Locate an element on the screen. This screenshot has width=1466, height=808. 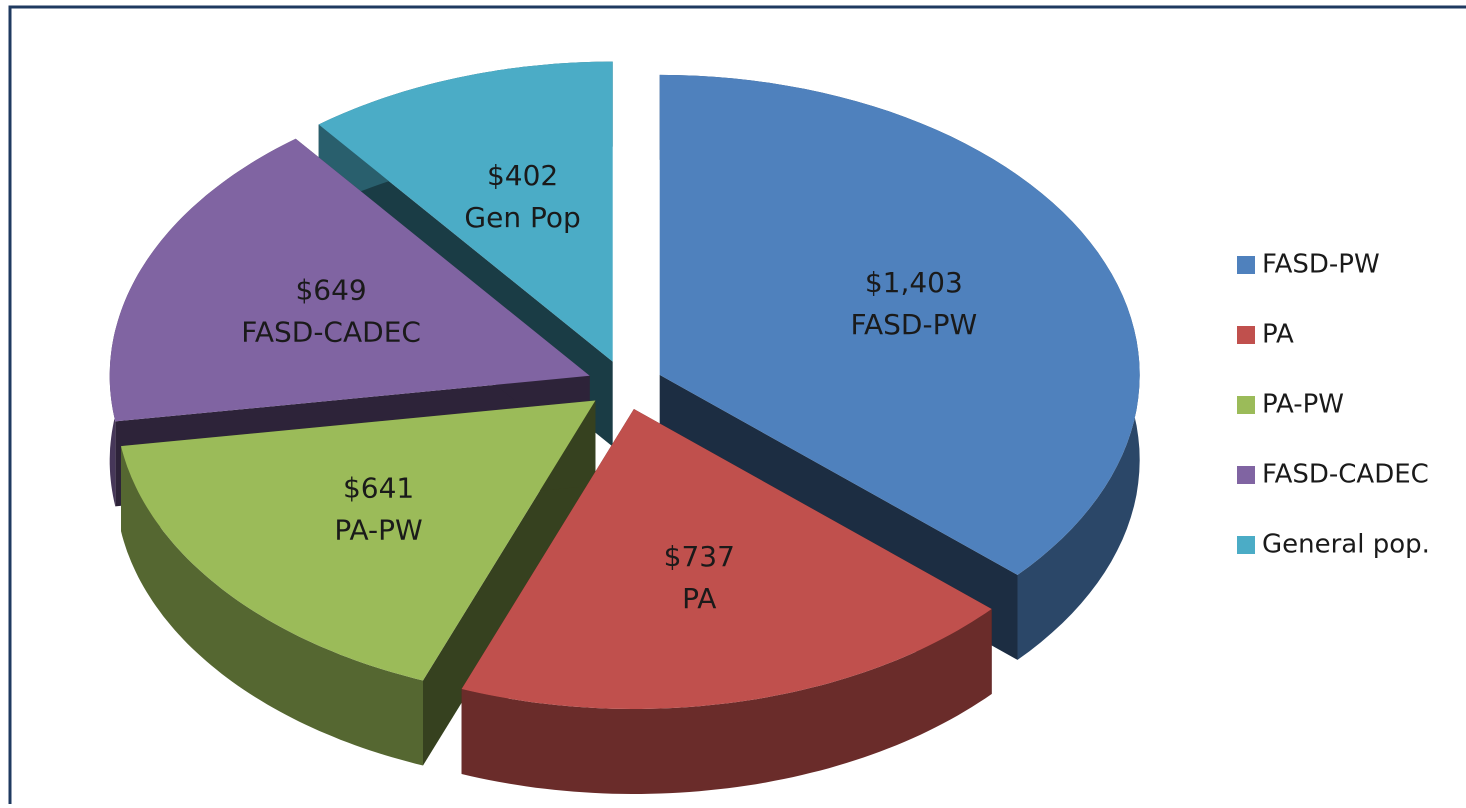
slice-label: PA-PW is located at coordinates (378, 530).